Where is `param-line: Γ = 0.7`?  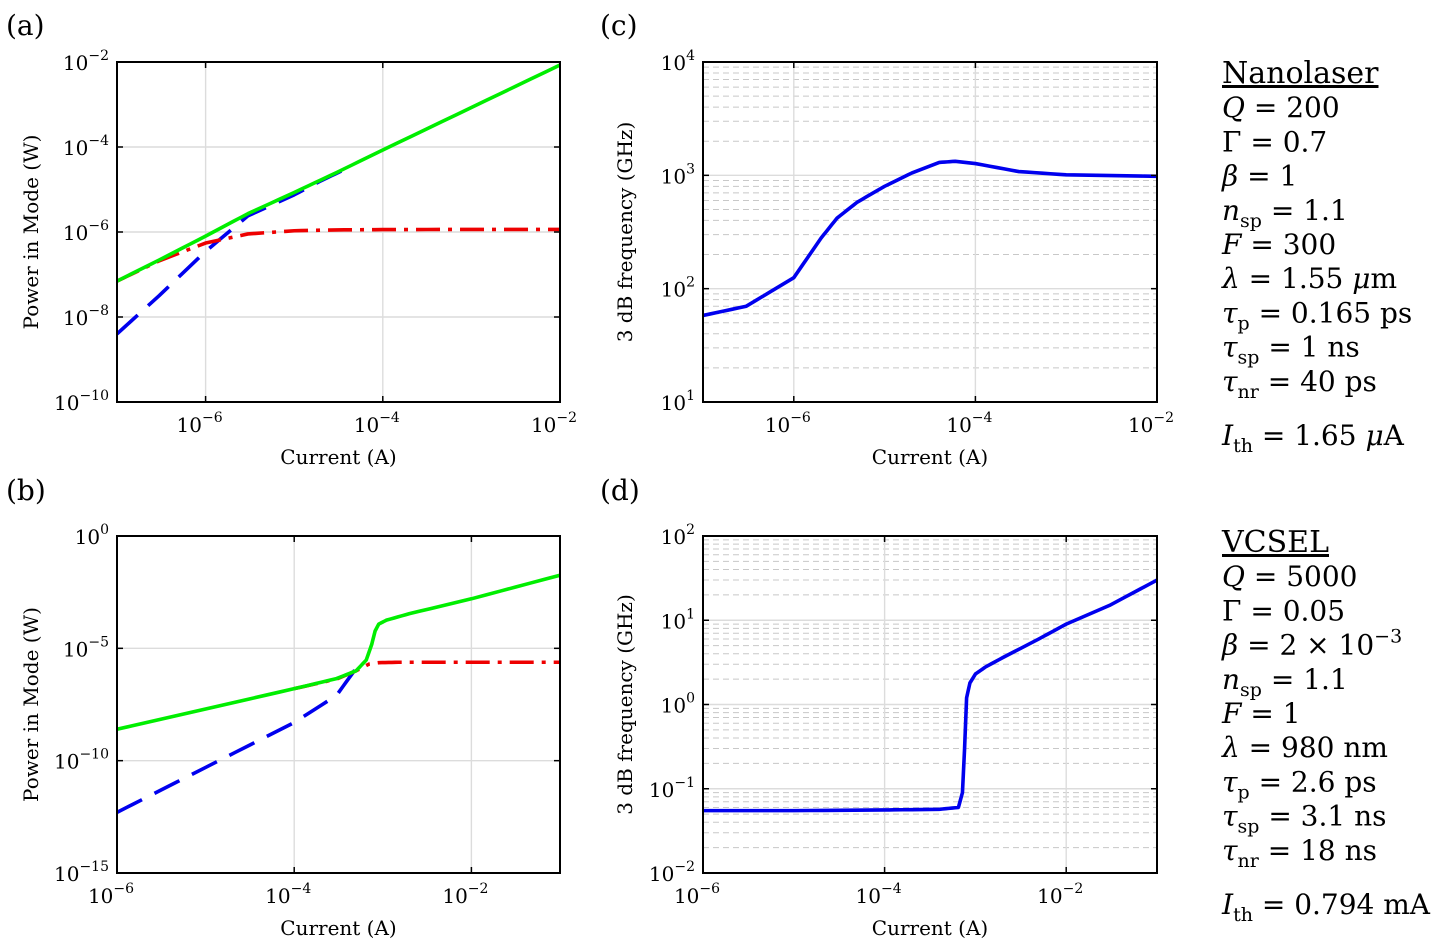 param-line: Γ = 0.7 is located at coordinates (1274, 141).